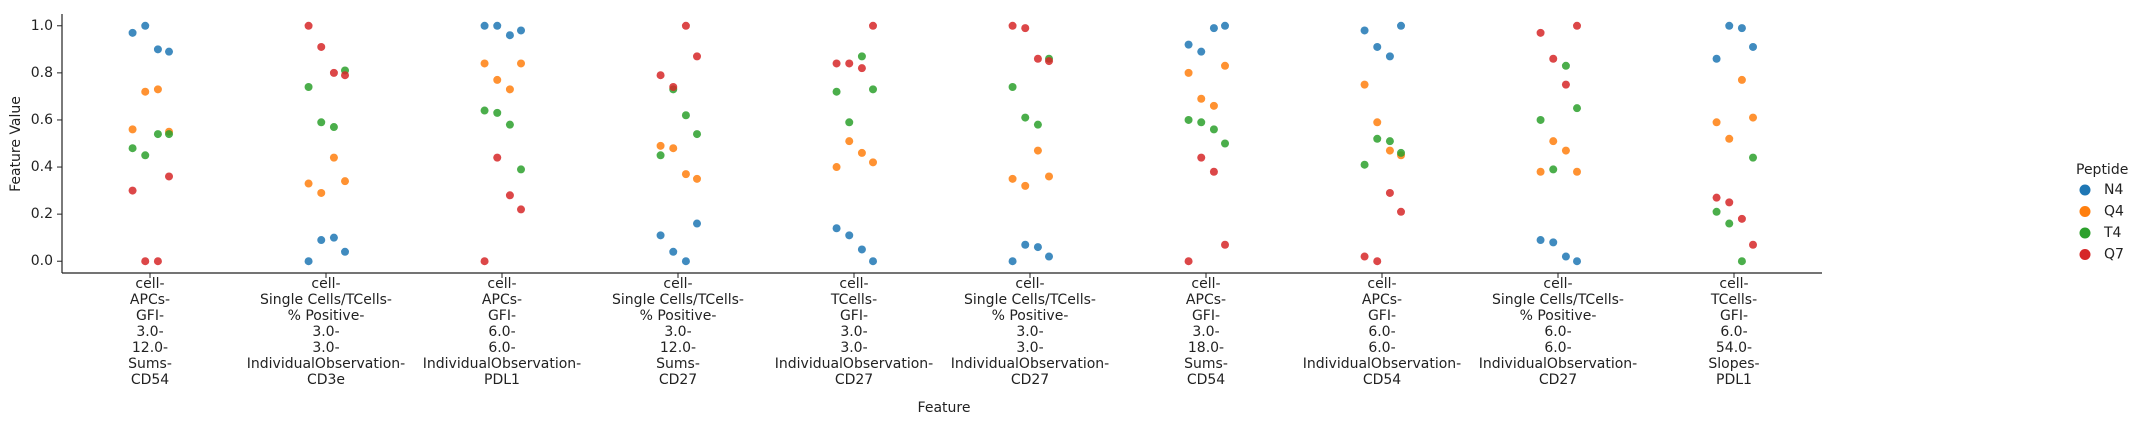  I want to click on legend-label: Q7, so click(2114, 255).